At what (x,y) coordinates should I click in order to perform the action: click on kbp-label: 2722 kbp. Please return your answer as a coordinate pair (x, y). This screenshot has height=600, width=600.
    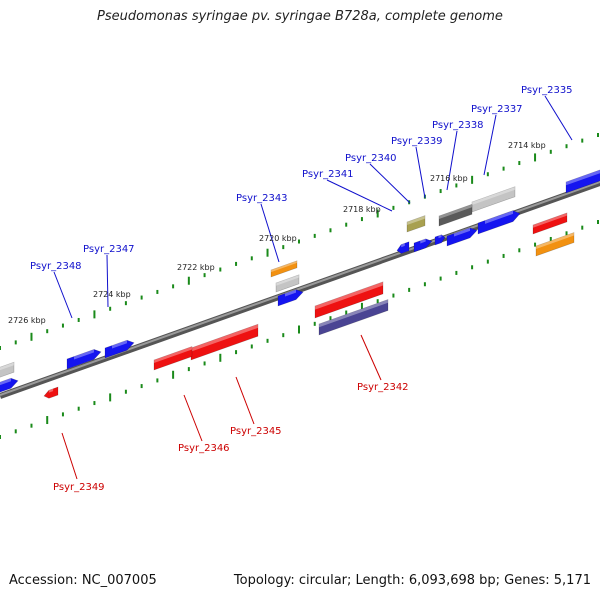
    Looking at the image, I should click on (196, 267).